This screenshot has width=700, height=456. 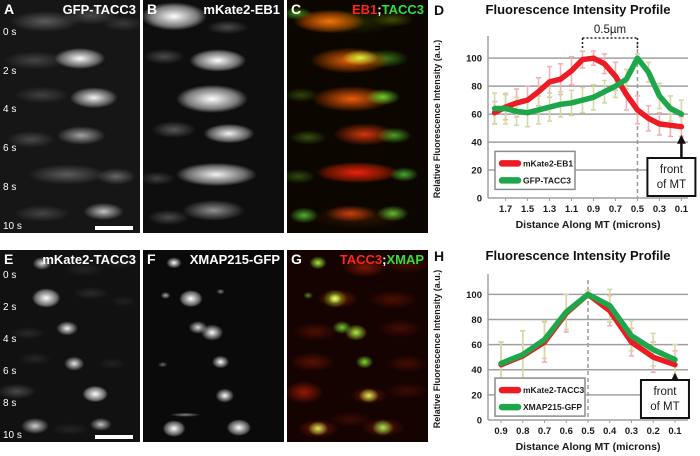 I want to click on svg-text: 0.5µm, so click(x=610, y=30).